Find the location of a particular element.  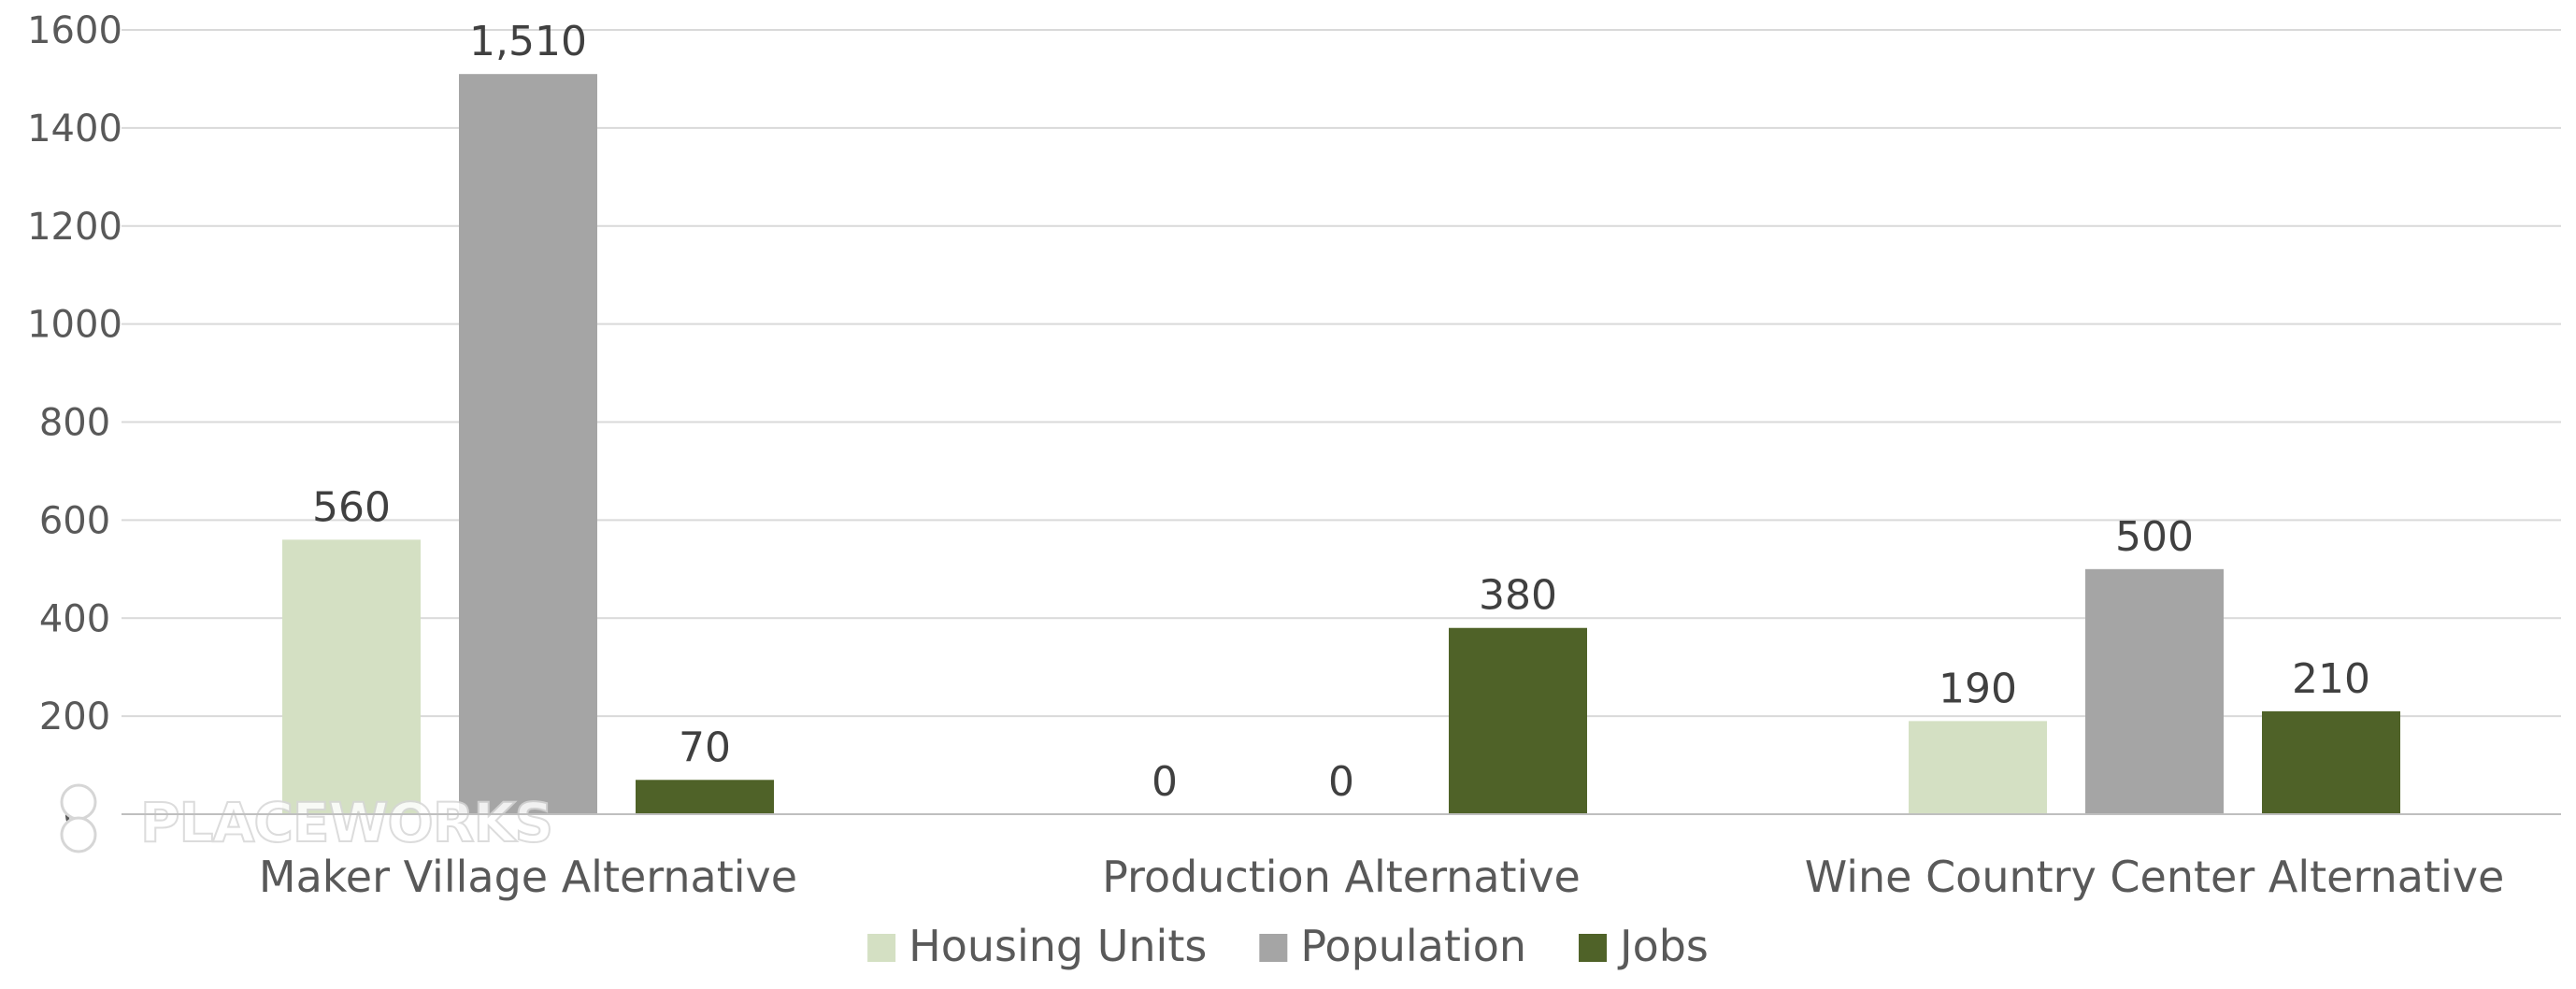

y-tick-label: 1400 is located at coordinates (74, 129).